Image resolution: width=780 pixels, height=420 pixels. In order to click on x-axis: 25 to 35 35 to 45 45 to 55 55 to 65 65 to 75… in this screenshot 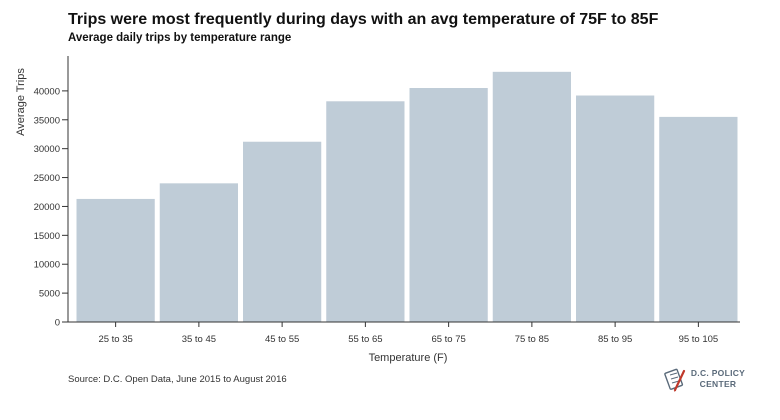, I will do `click(404, 333)`.